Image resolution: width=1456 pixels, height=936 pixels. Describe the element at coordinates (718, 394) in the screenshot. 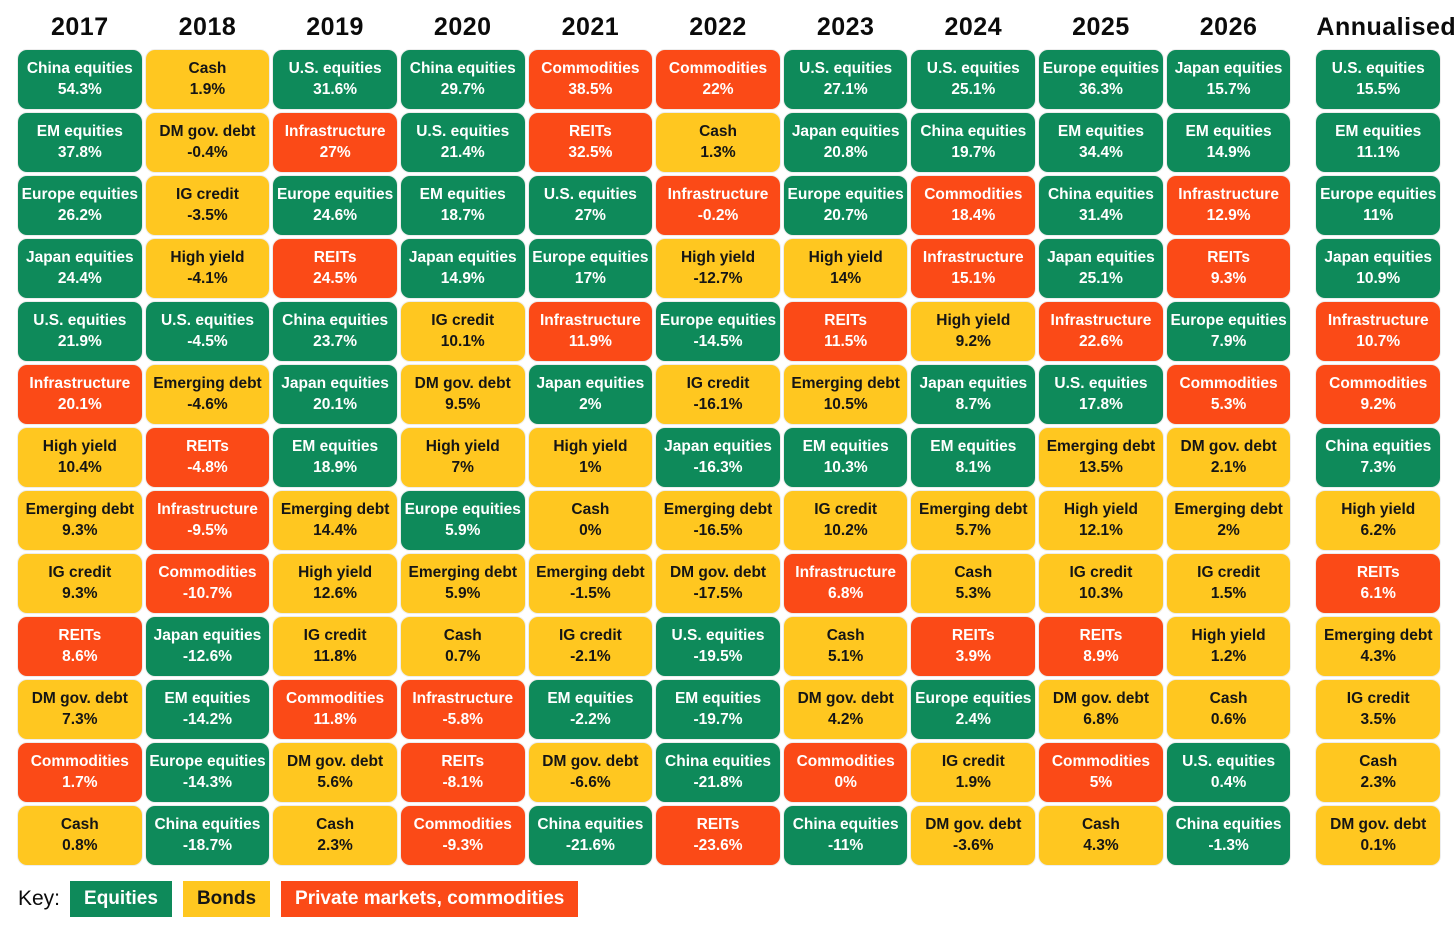

I see `asset-cell: IG credit -16.1%` at that location.